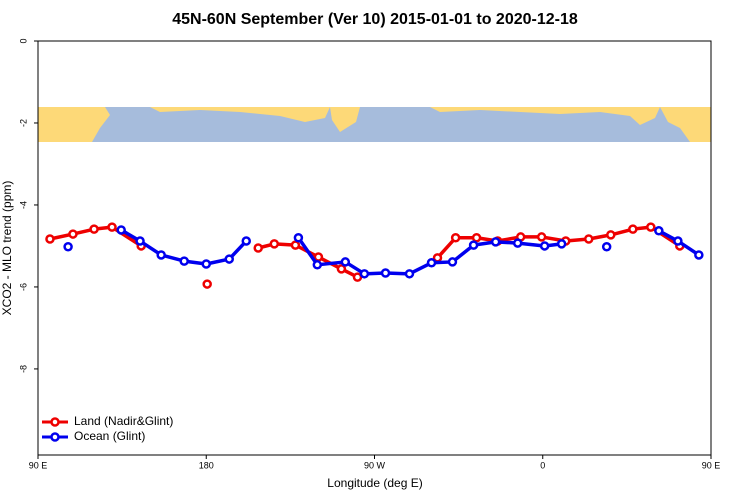 The height and width of the screenshot is (500, 750). What do you see at coordinates (23, 205) in the screenshot?
I see `y-tick-label: -4` at bounding box center [23, 205].